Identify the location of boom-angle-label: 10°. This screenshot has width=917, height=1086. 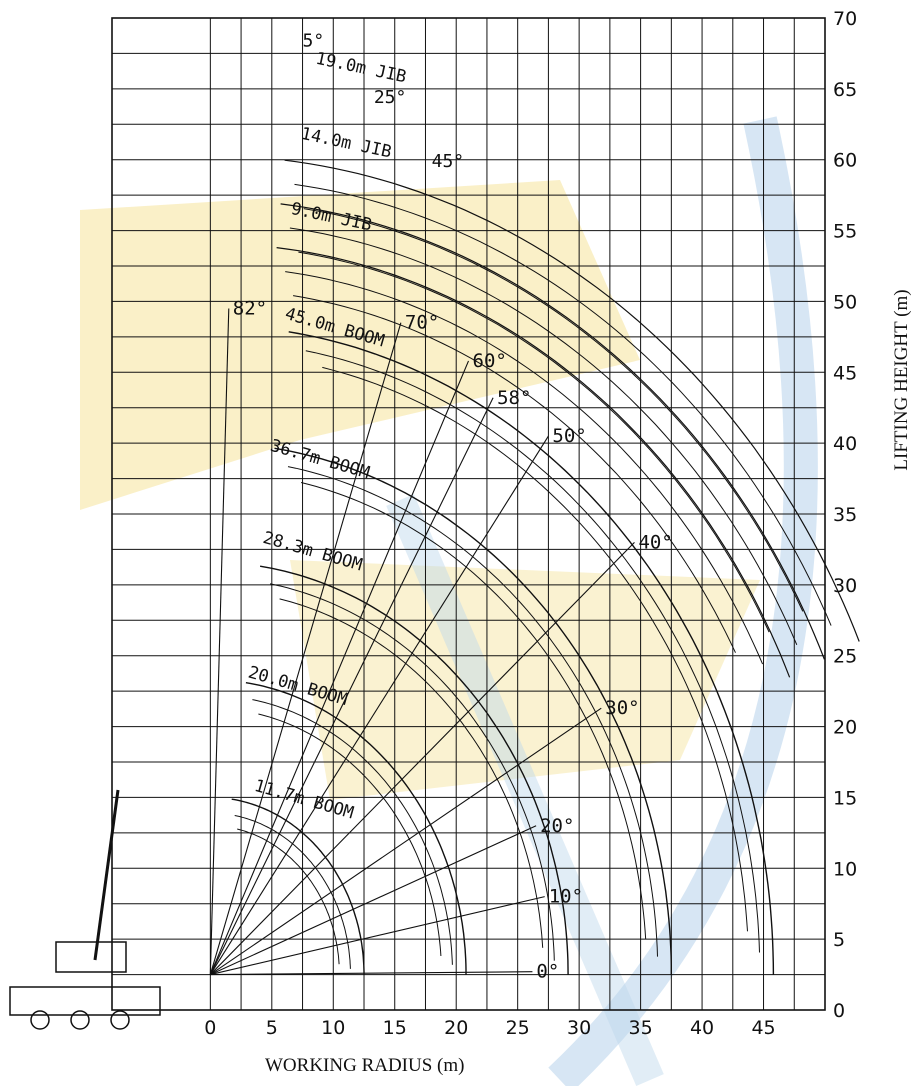
(566, 897).